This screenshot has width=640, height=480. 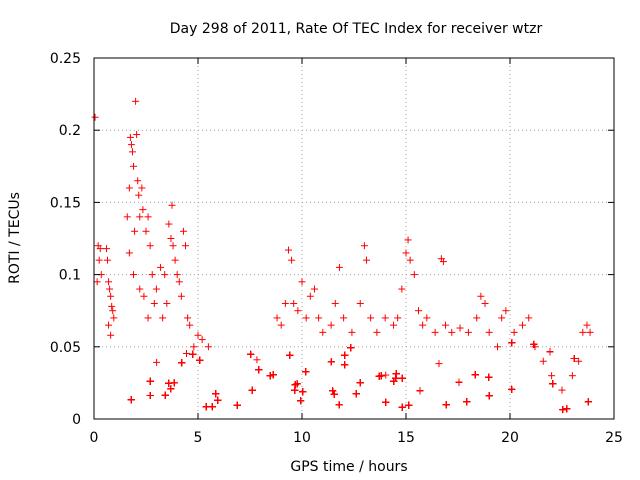 What do you see at coordinates (65, 203) in the screenshot?
I see `y-tick-label: 0.15` at bounding box center [65, 203].